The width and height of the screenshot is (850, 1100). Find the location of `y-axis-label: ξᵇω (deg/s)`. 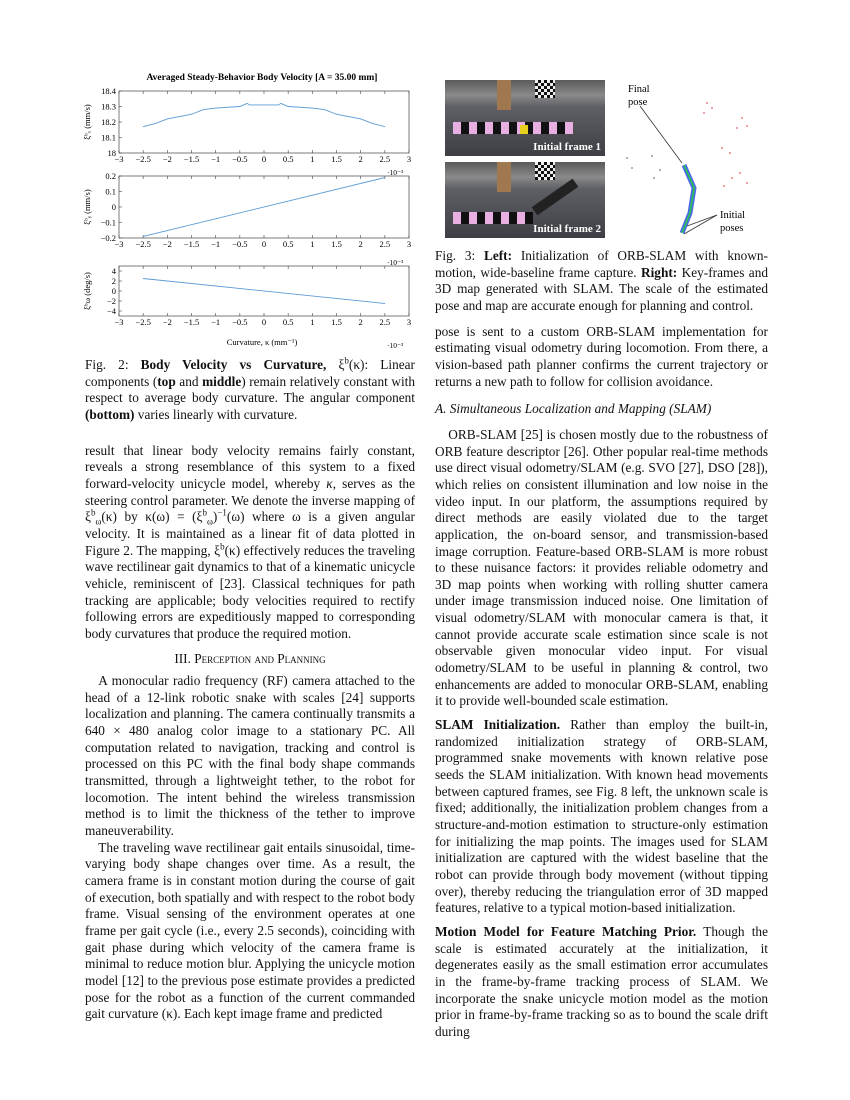

y-axis-label: ξᵇω (deg/s) is located at coordinates (87, 291).